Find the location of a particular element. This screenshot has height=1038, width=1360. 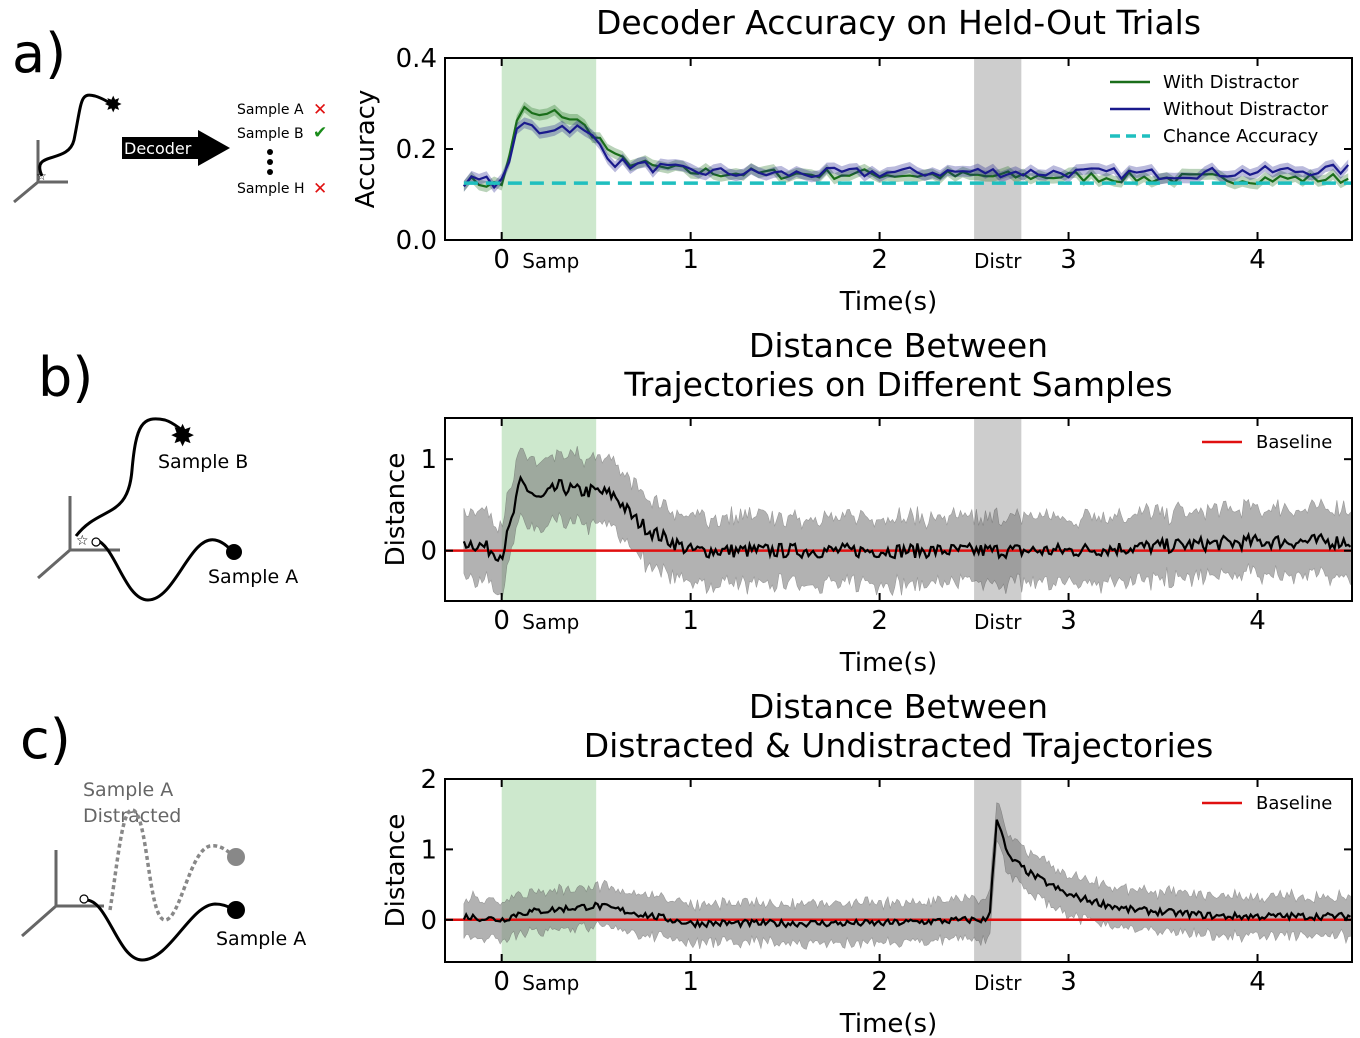

y-axis-label: Accuracy is located at coordinates (366, 149).